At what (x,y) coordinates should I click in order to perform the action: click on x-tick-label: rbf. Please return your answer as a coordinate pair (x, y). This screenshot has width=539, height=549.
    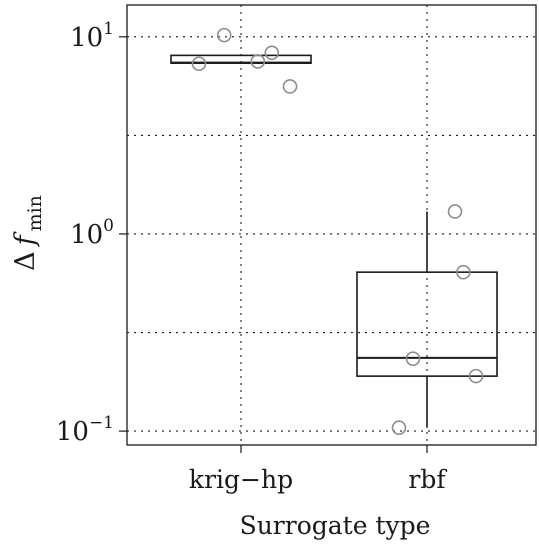
    Looking at the image, I should click on (427, 479).